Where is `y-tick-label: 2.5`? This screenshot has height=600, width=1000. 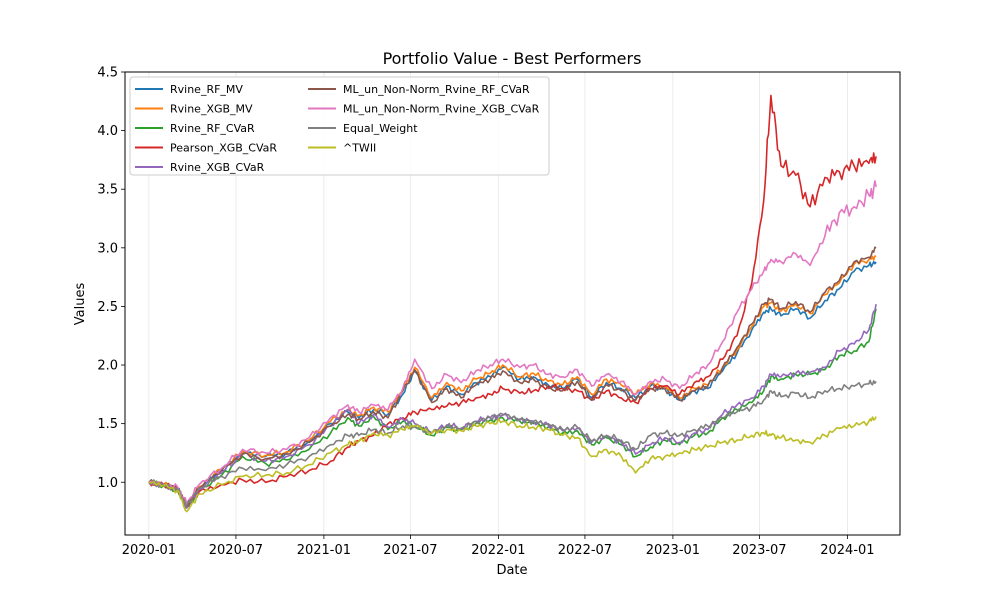
y-tick-label: 2.5 is located at coordinates (107, 307).